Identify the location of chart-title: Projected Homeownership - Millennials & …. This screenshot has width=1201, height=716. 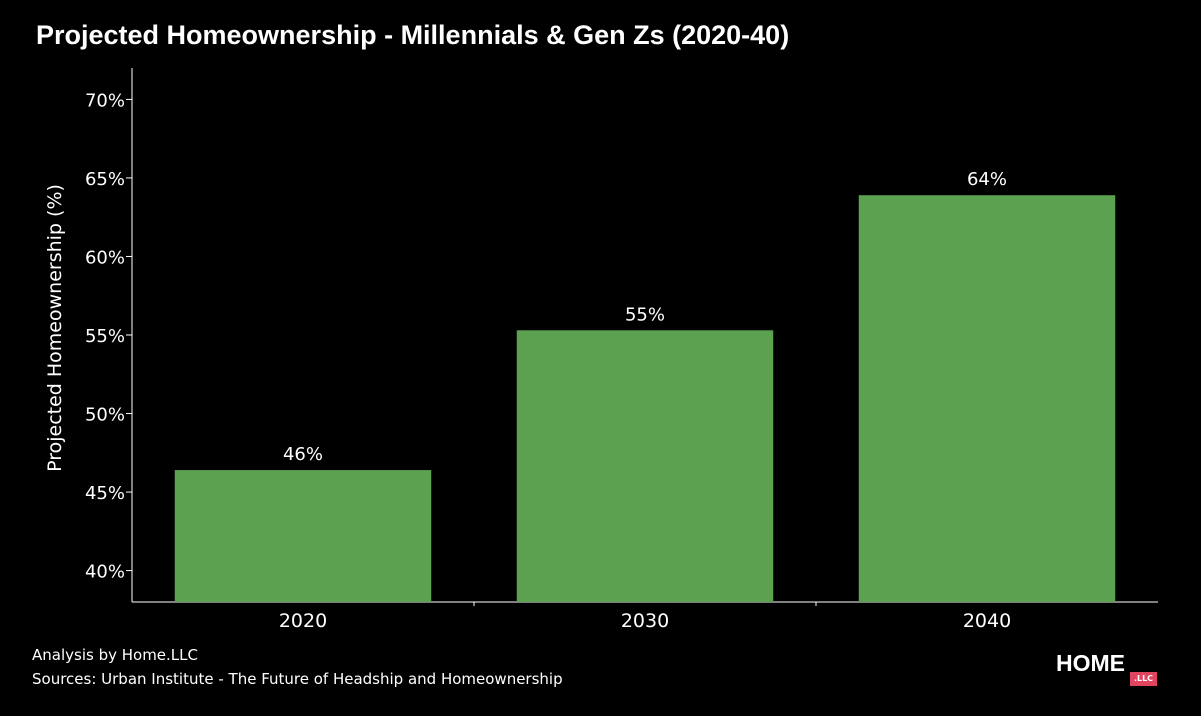
(413, 35).